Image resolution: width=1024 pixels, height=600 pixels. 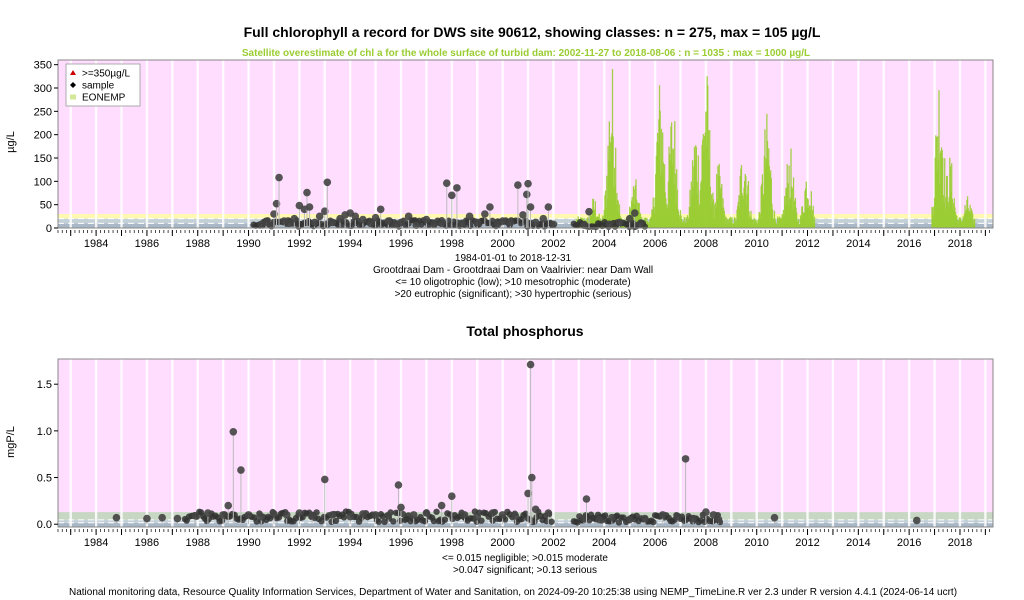 What do you see at coordinates (960, 244) in the screenshot?
I see `x-tick-label: 2018` at bounding box center [960, 244].